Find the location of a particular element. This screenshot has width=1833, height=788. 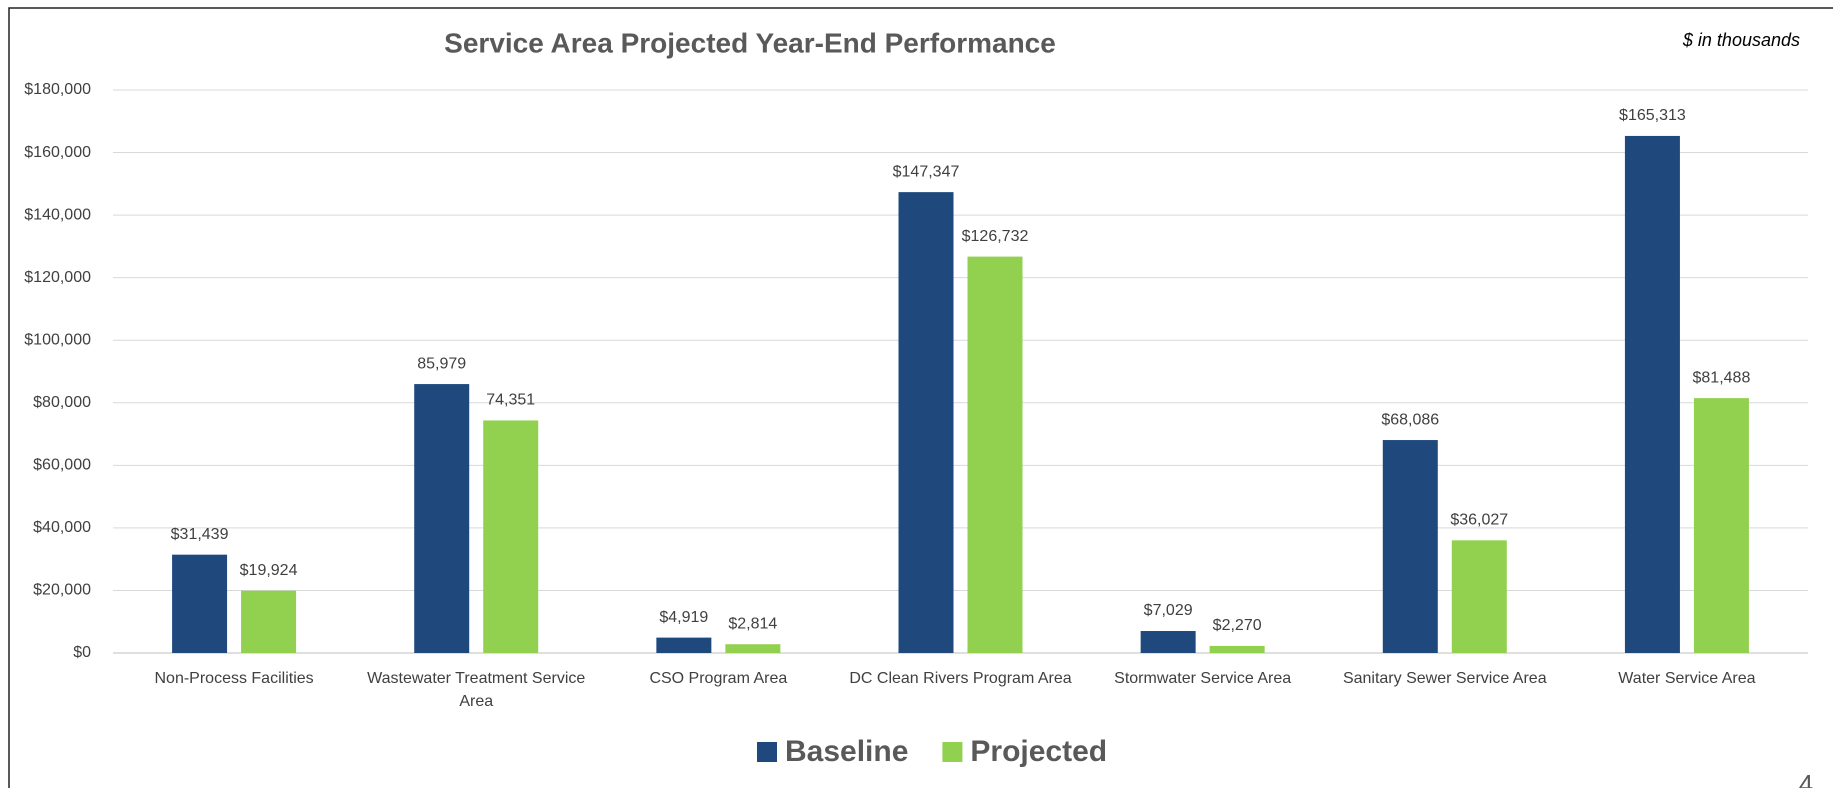

data-label: $31,439 is located at coordinates (200, 534).